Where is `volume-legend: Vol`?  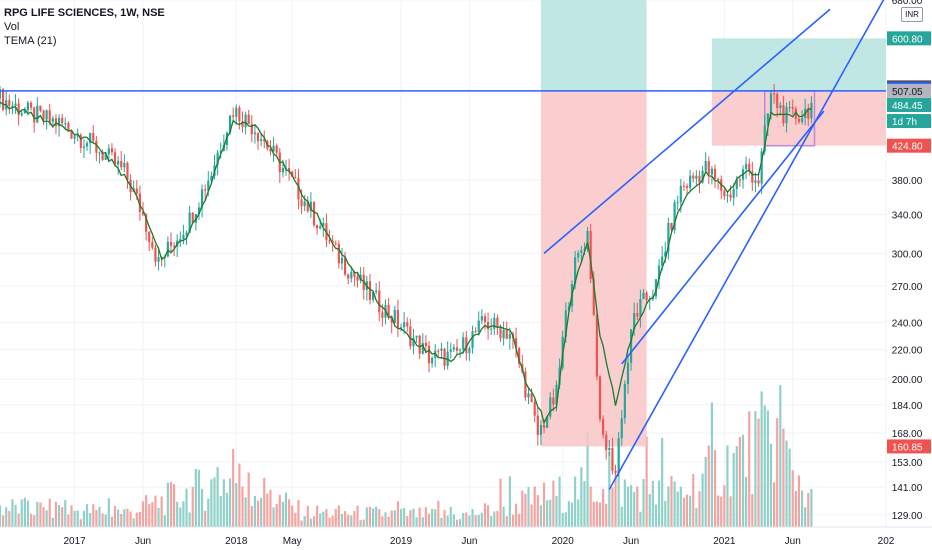
volume-legend: Vol is located at coordinates (12, 27).